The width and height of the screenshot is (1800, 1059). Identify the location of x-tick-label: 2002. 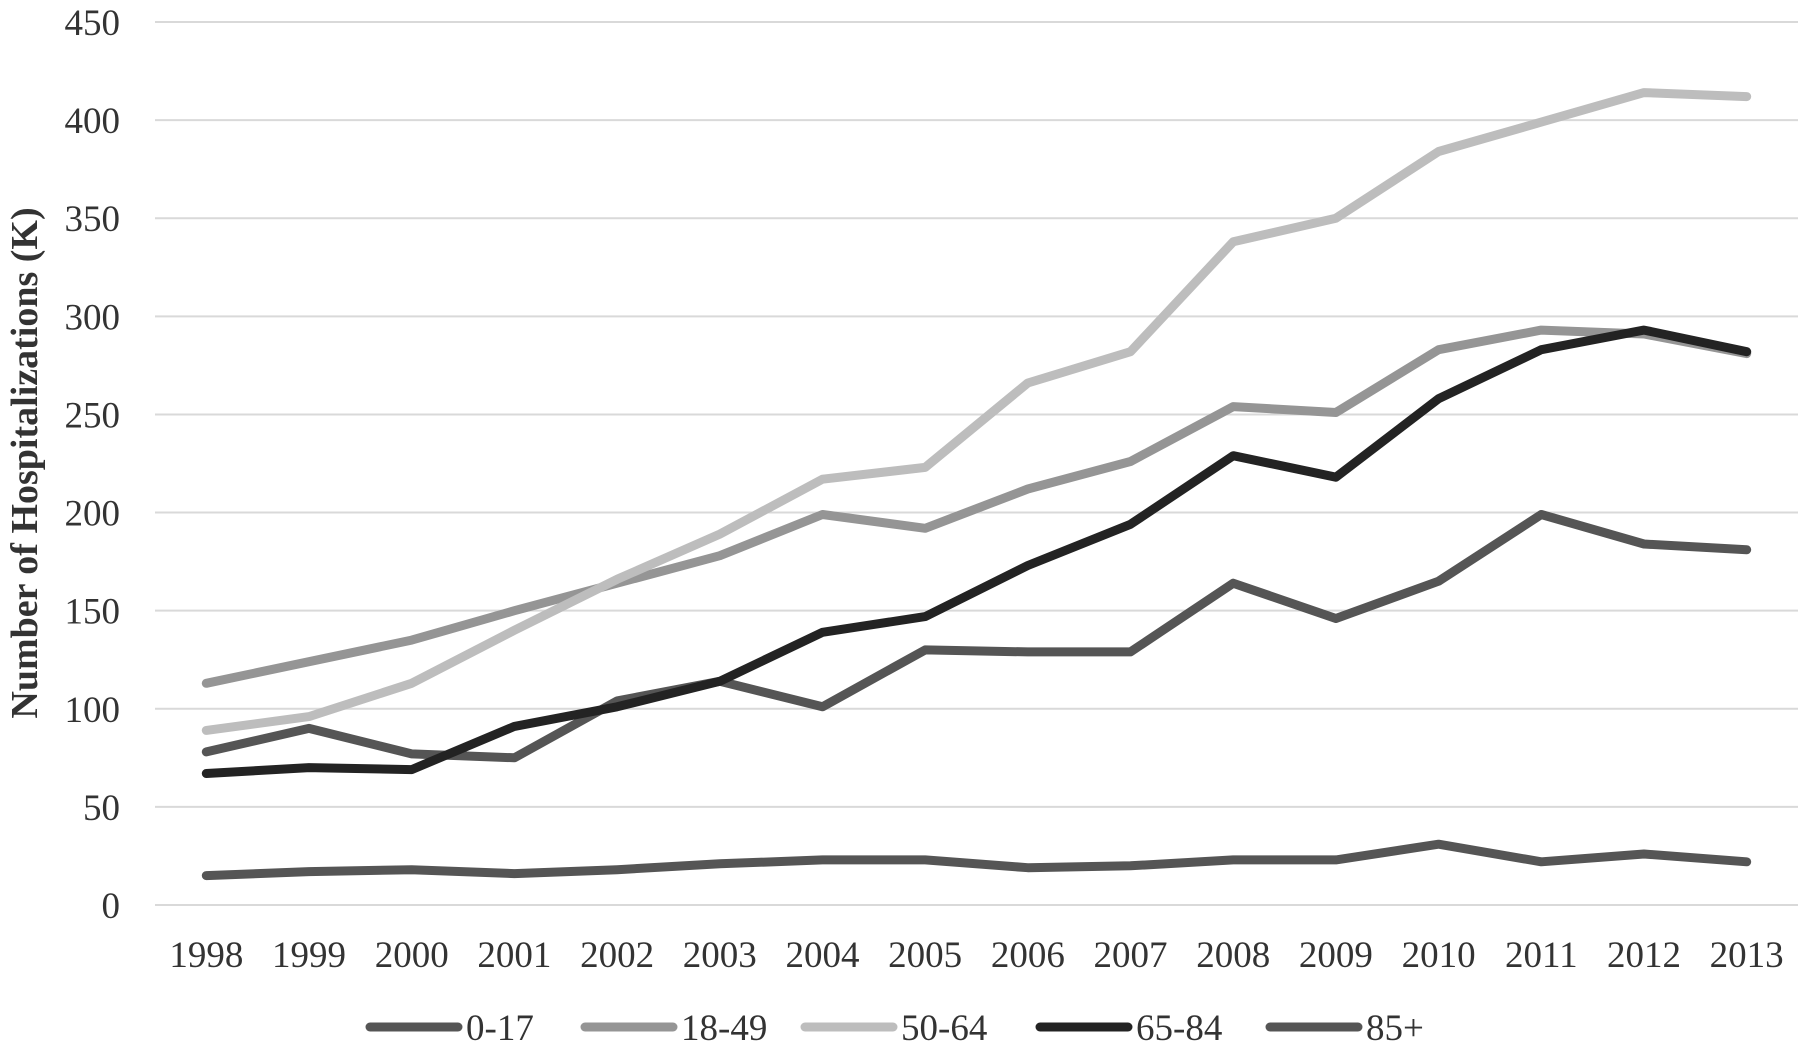
(617, 955).